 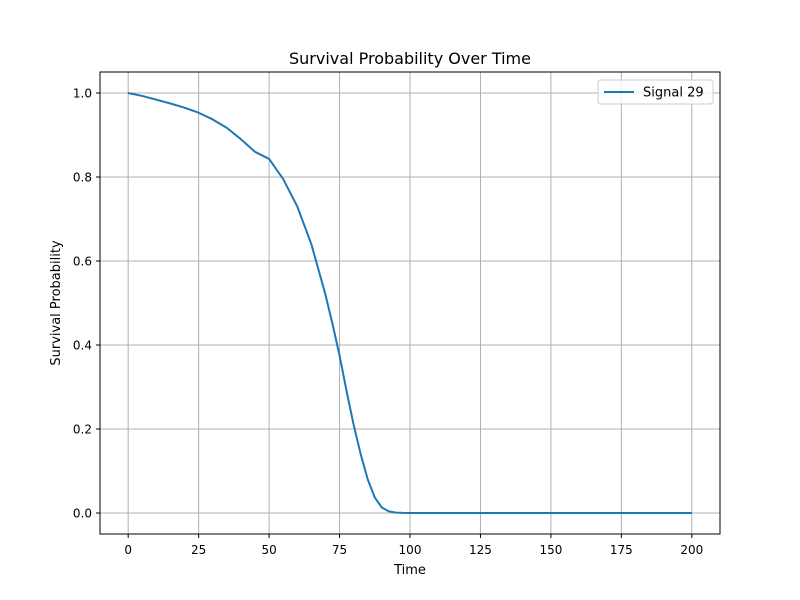 What do you see at coordinates (410, 550) in the screenshot?
I see `x-tick-label: 100` at bounding box center [410, 550].